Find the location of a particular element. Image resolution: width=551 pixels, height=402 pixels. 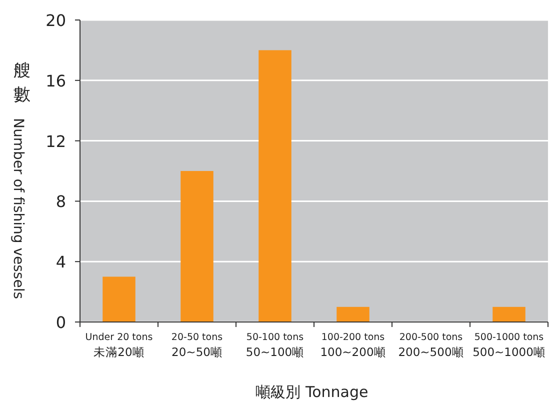

x-tick-label: 200-500 tons 200~500噸 is located at coordinates (431, 345).